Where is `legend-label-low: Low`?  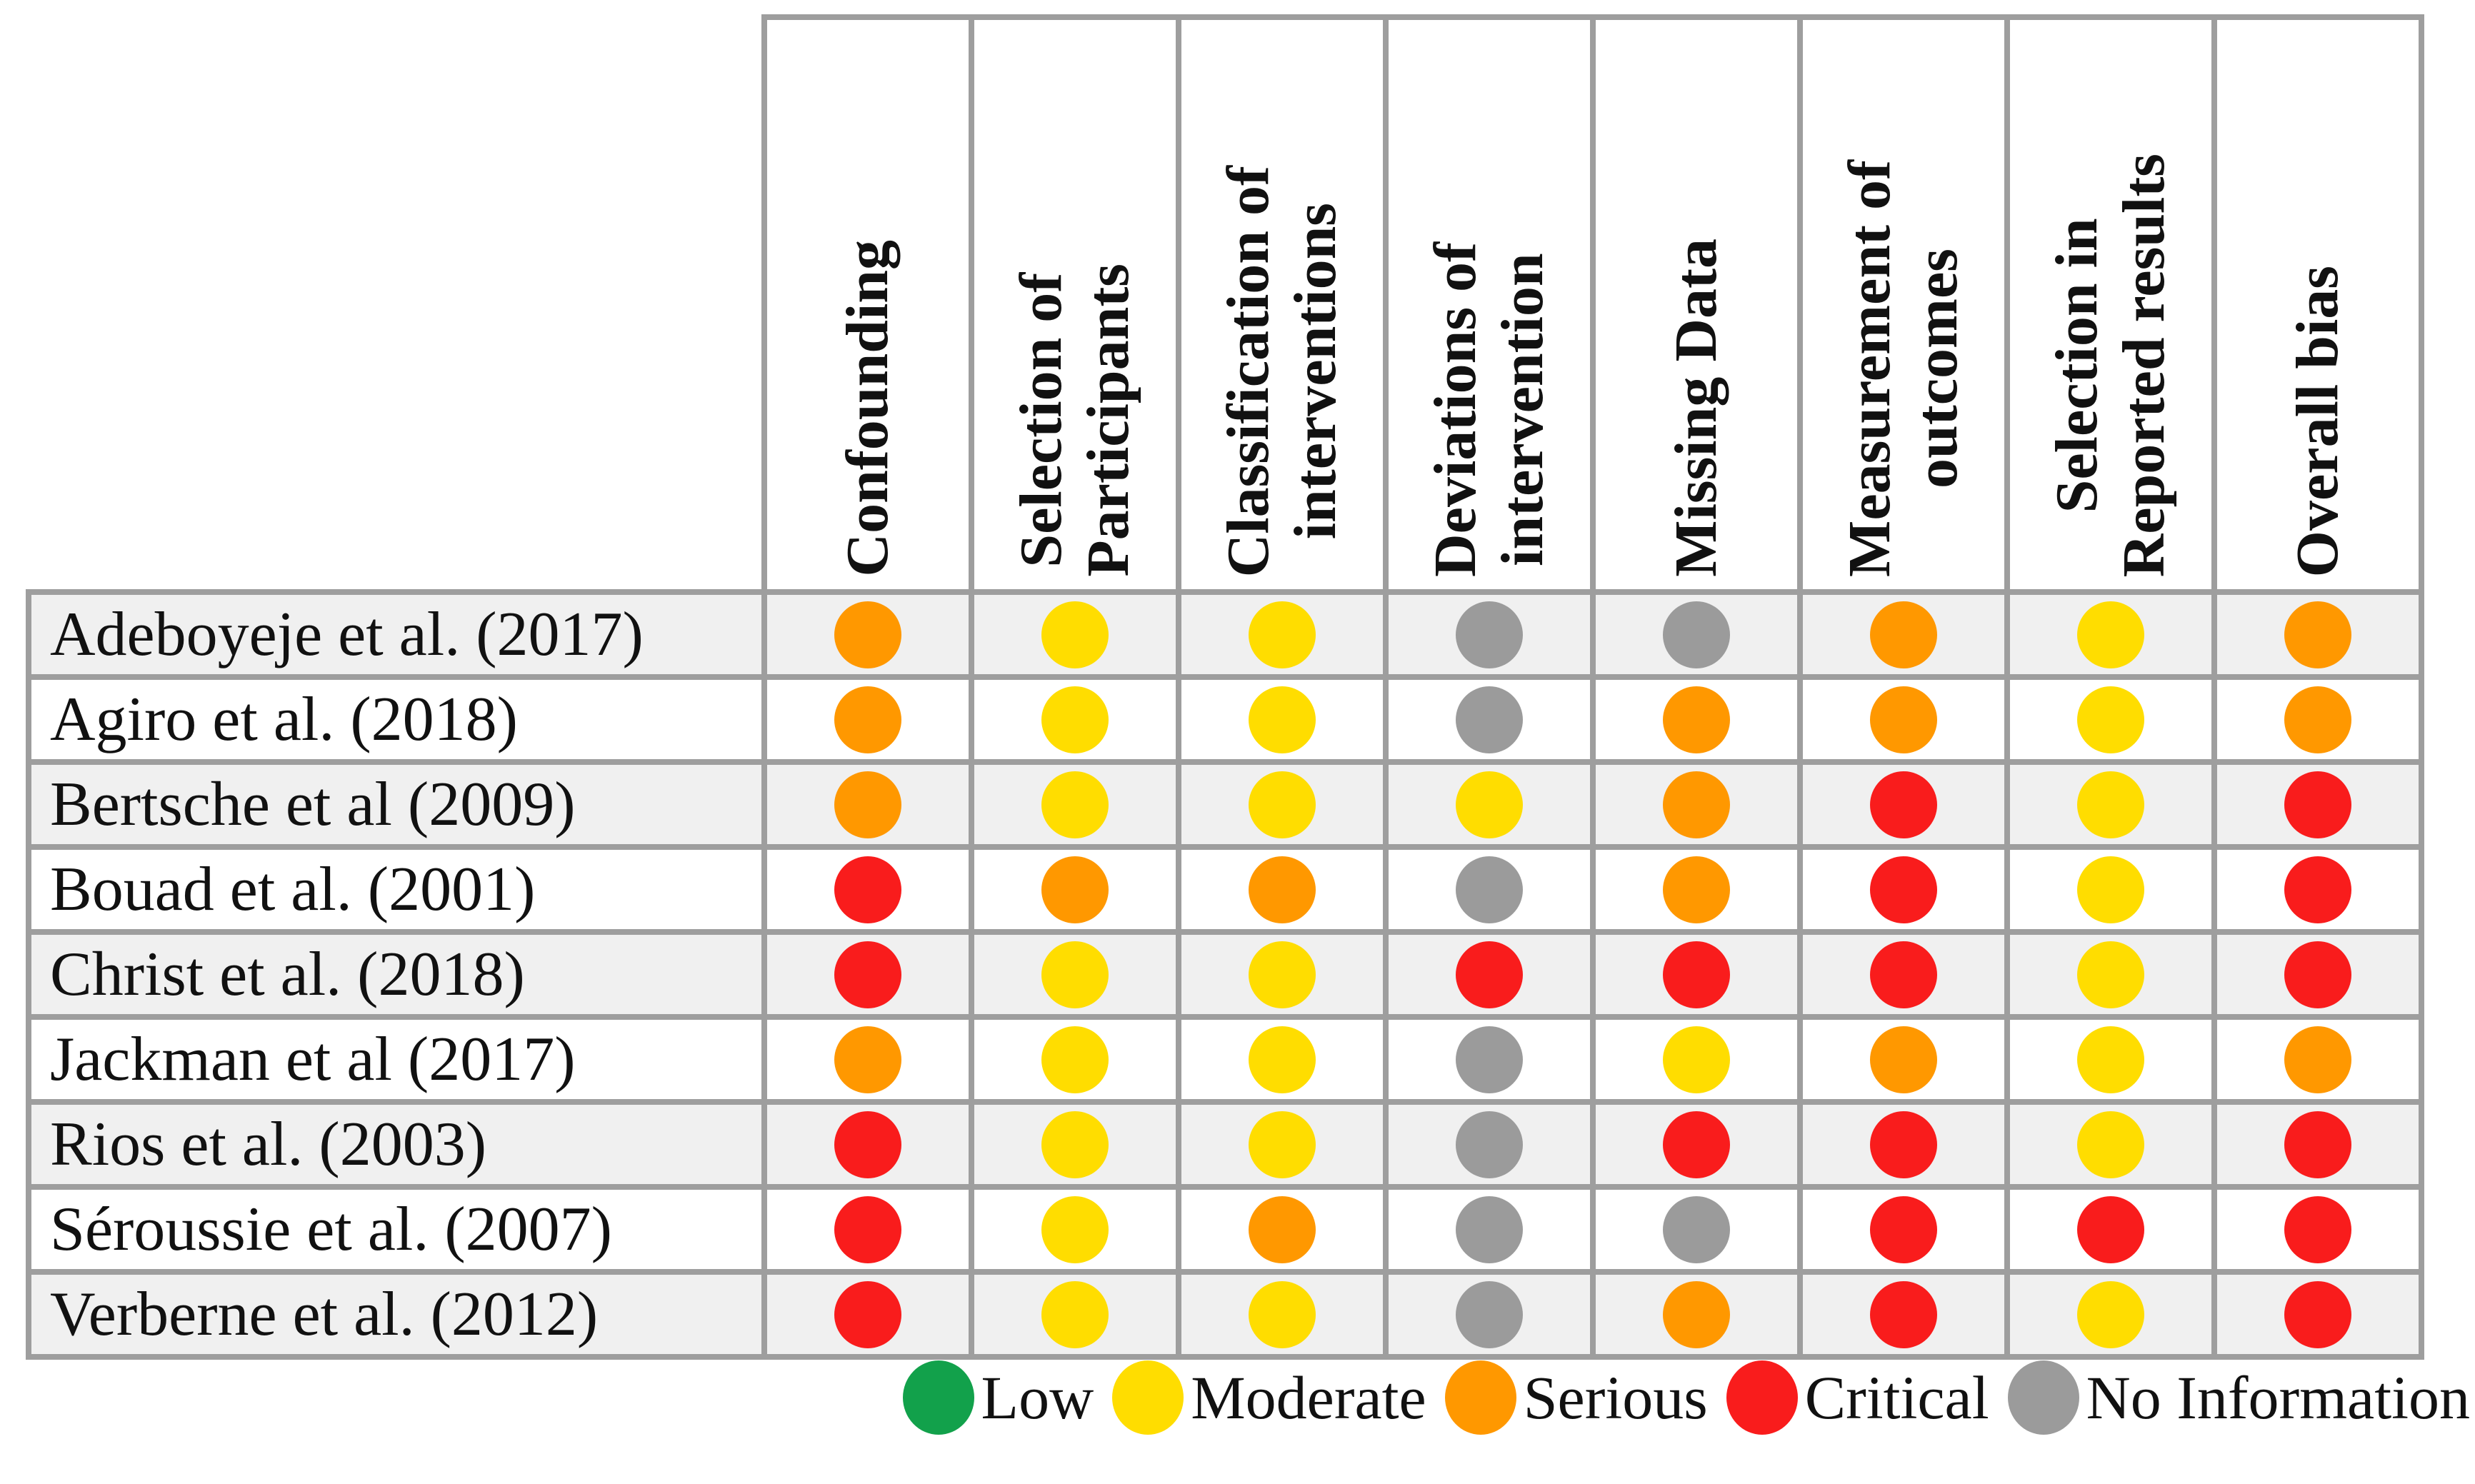
legend-label-low: Low is located at coordinates (1037, 1397).